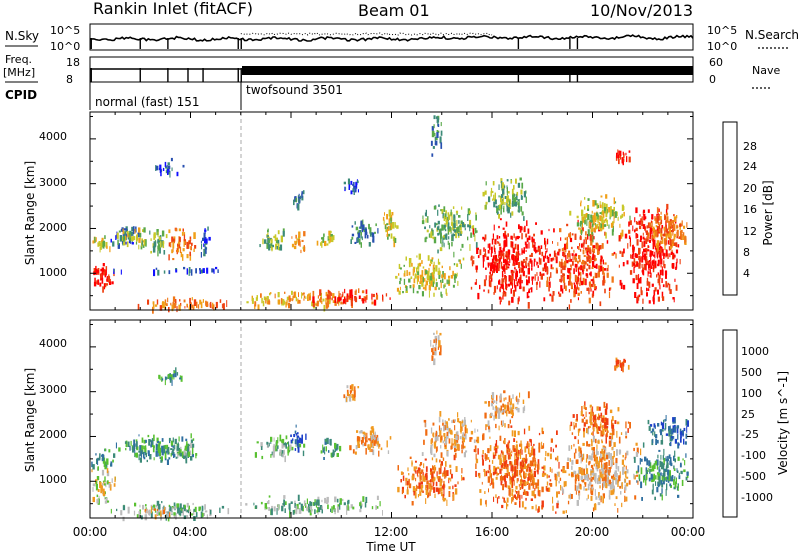 The image size is (800, 554). What do you see at coordinates (751, 372) in the screenshot?
I see `velocity-cbar-tick-500: 500` at bounding box center [751, 372].